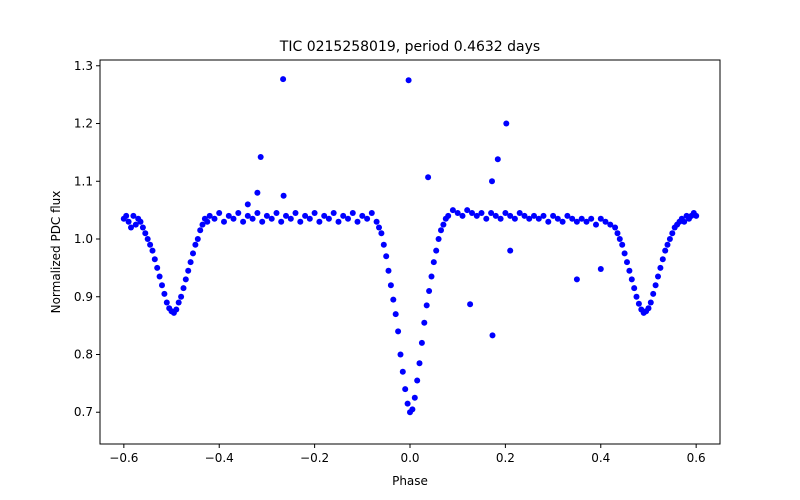  I want to click on y-axis-label: Normalized PDC flux, so click(56, 252).